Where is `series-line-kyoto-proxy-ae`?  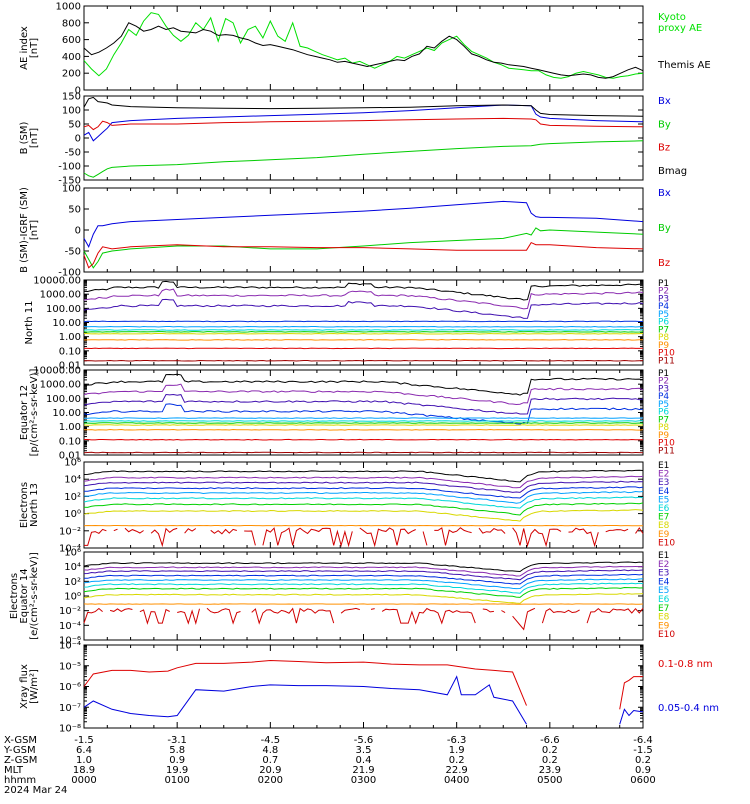
series-line-kyoto-proxy-ae is located at coordinates (363, 46).